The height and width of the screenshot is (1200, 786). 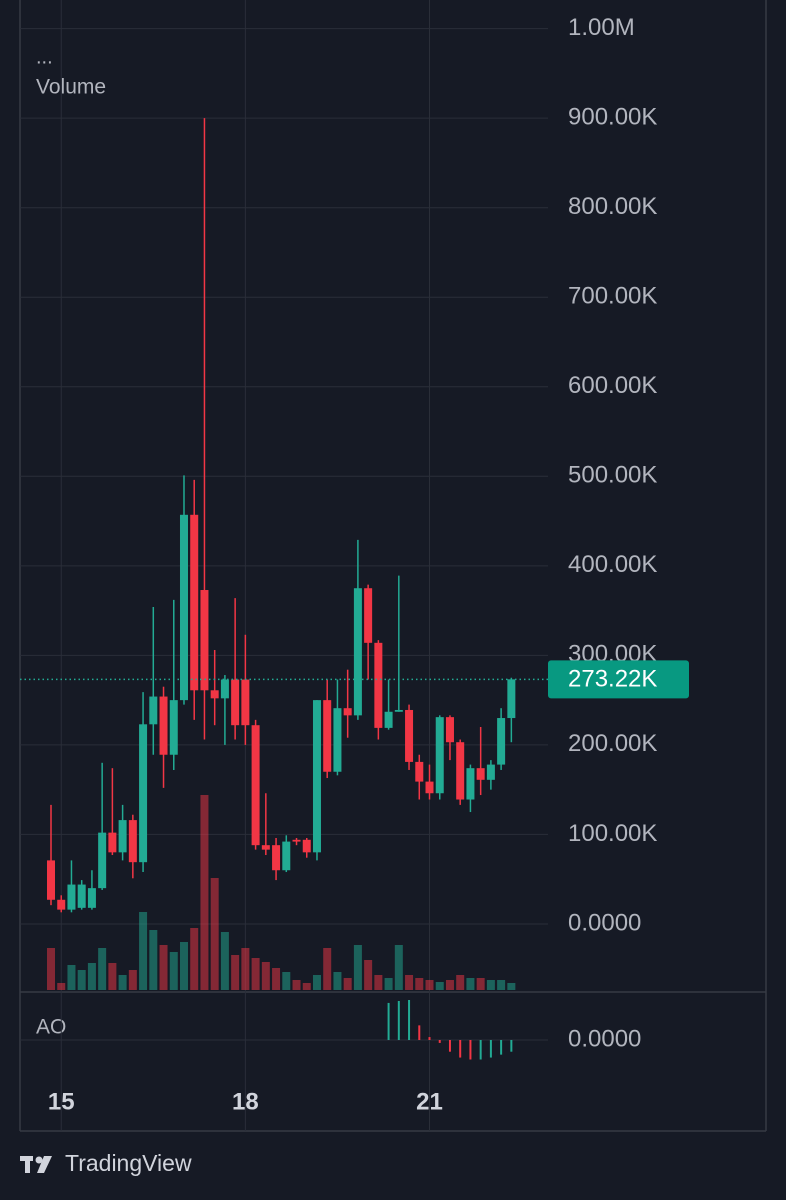 I want to click on y-tick-label: 100.00K, so click(x=612, y=833).